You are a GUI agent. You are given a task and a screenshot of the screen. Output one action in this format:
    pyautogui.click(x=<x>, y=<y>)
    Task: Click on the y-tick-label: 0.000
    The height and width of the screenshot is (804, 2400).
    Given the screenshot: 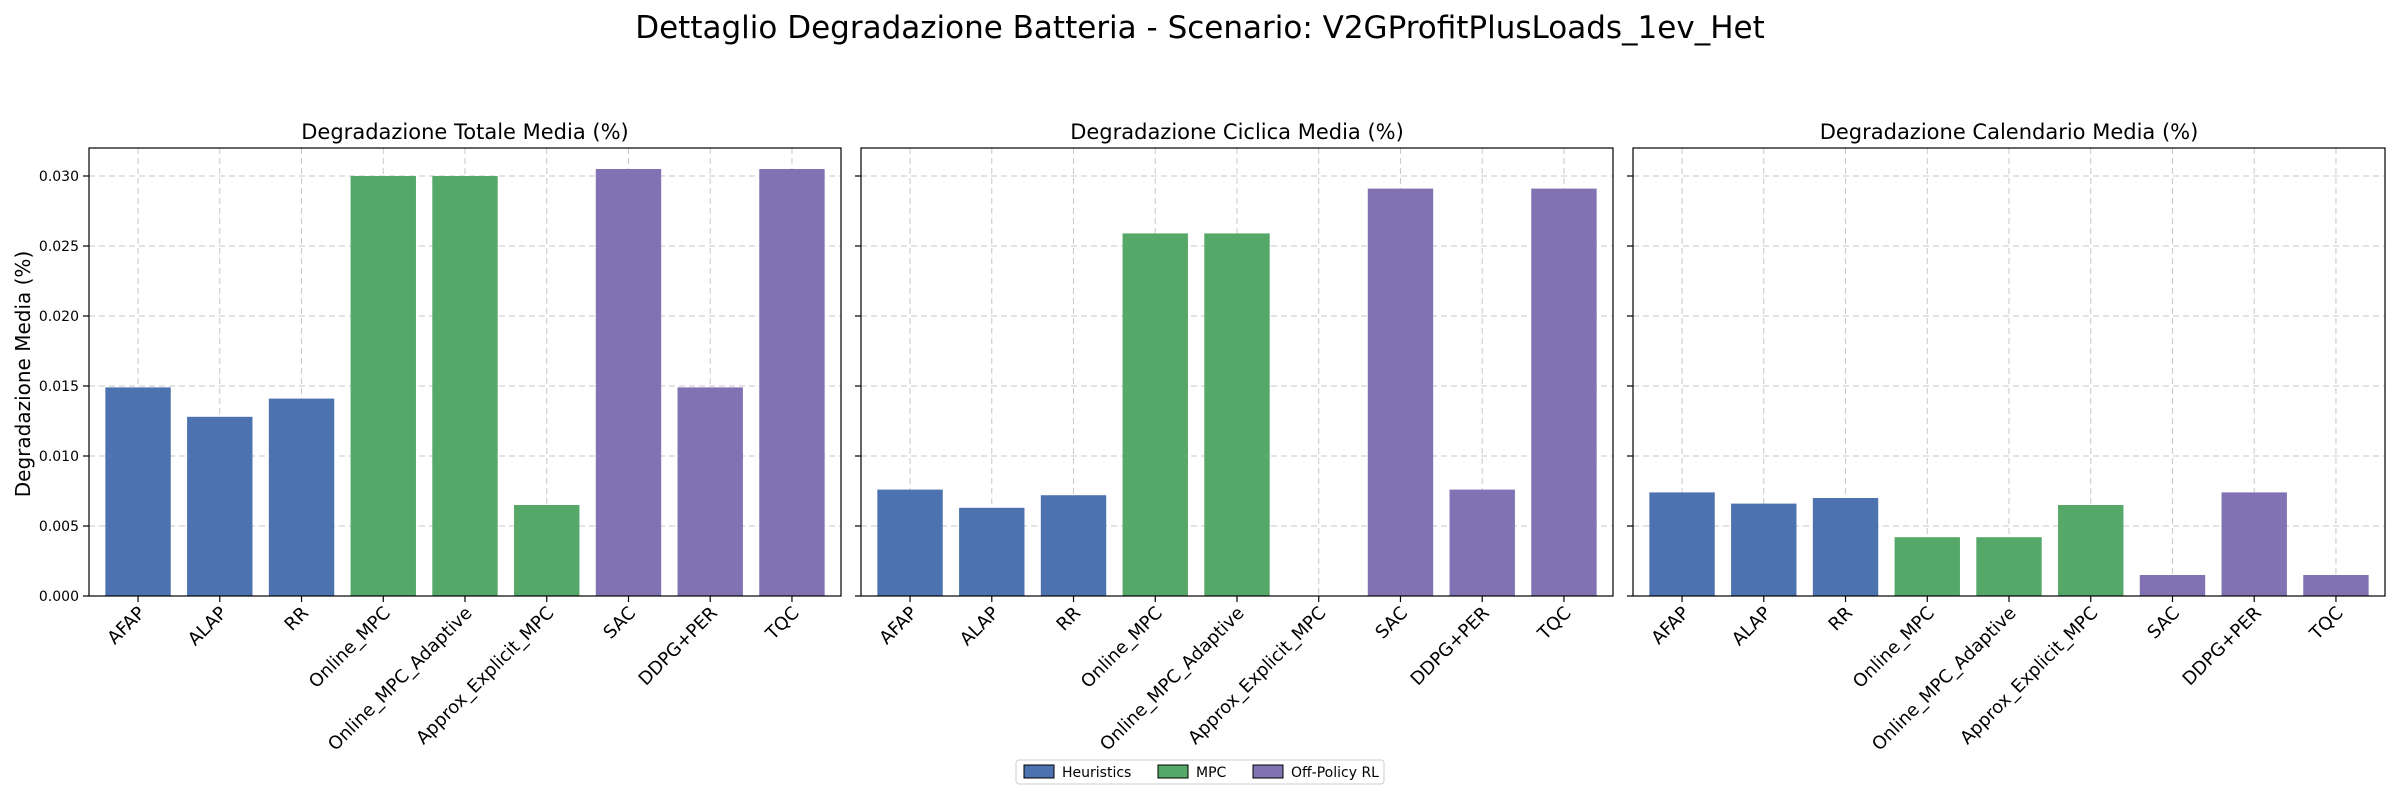 What is the action you would take?
    pyautogui.click(x=59, y=597)
    